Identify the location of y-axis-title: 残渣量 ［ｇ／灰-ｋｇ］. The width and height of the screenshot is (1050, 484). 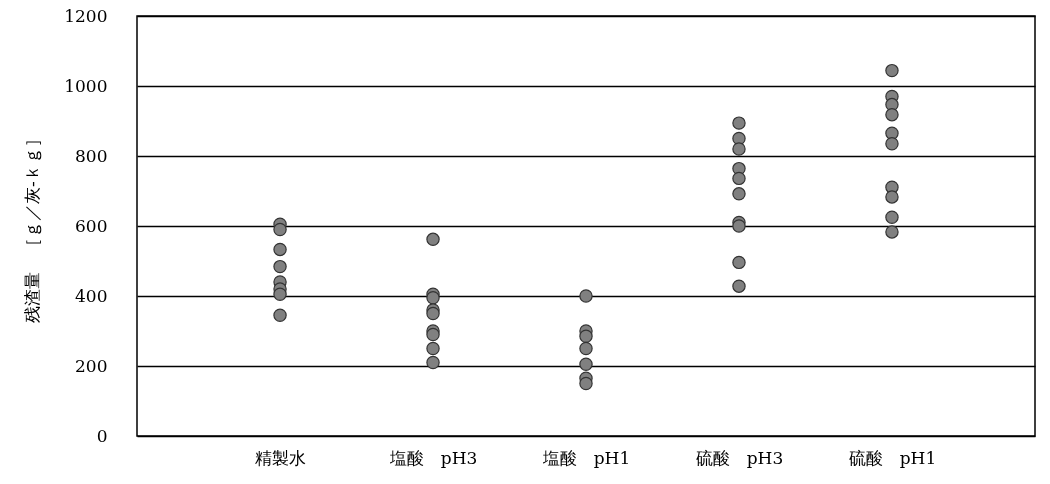
(32, 226).